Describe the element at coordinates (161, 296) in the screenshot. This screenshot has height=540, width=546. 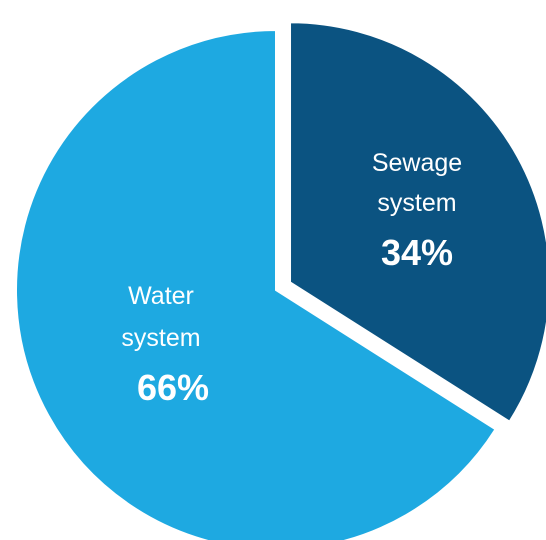
I see `slice-label-water-line1: Water` at that location.